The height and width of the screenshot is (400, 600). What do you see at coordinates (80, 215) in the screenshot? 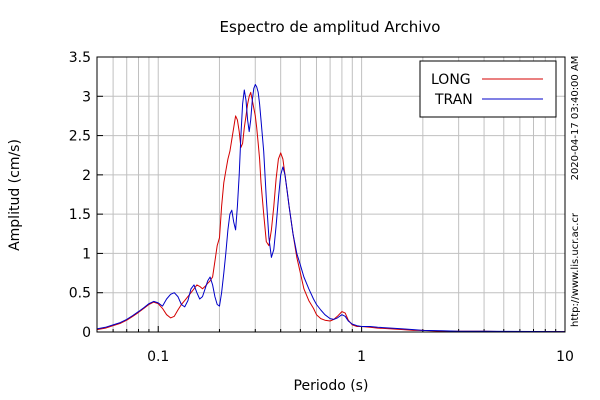
I see `y-tick-label: 1.5` at bounding box center [80, 215].